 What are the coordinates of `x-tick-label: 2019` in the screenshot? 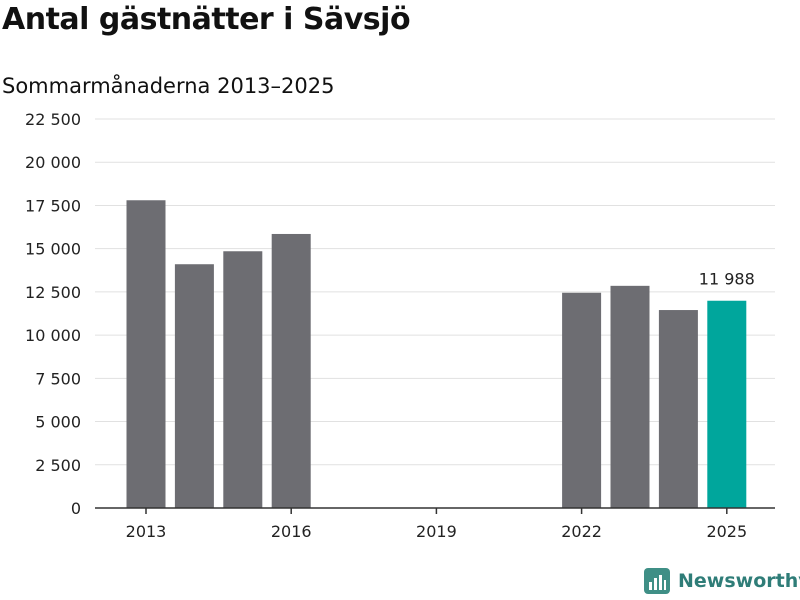 It's located at (436, 531).